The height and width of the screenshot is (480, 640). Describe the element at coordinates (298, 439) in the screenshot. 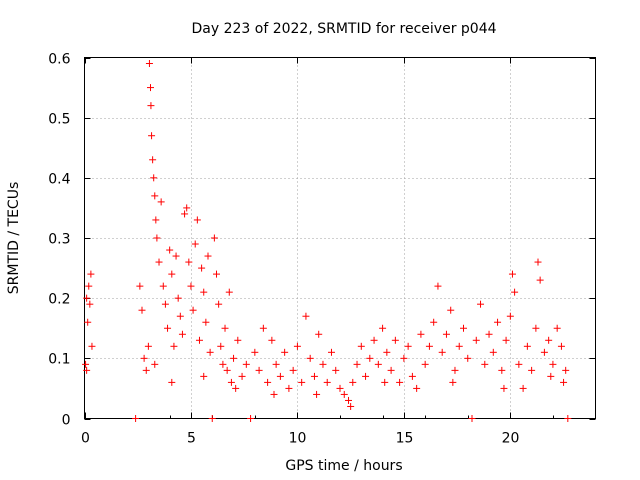

I see `x-tick-label: 10` at that location.